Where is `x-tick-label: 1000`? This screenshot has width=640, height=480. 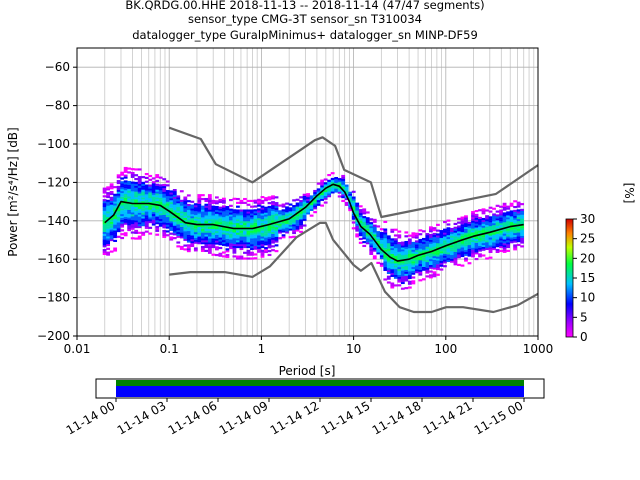
x-tick-label: 1000 is located at coordinates (538, 349).